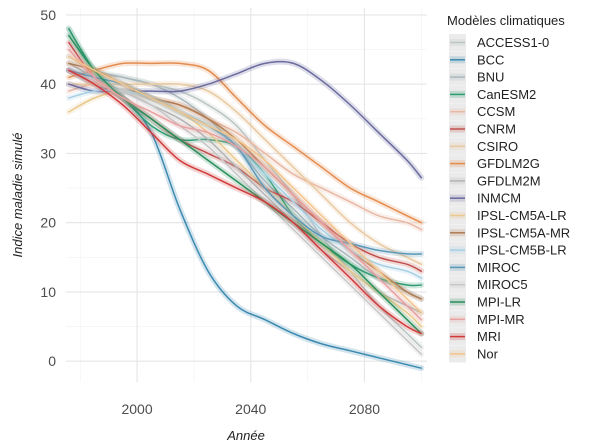  Describe the element at coordinates (48, 84) in the screenshot. I see `y-tick-label: 40` at that location.